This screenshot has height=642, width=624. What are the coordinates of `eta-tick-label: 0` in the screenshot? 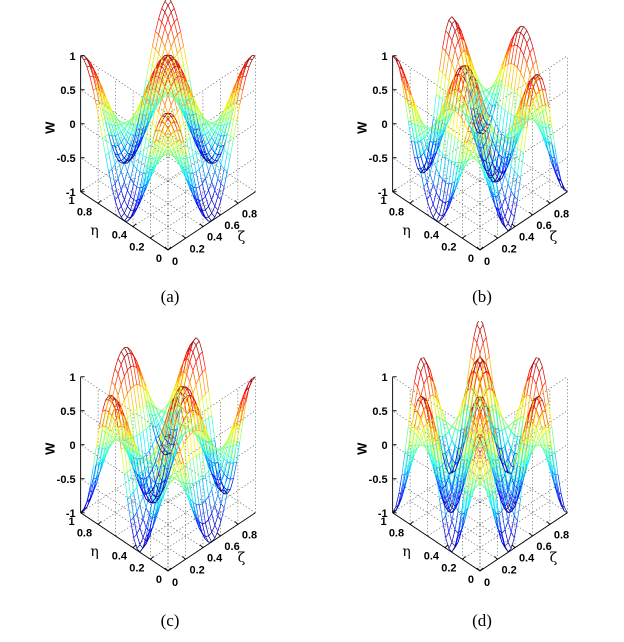 It's located at (471, 259).